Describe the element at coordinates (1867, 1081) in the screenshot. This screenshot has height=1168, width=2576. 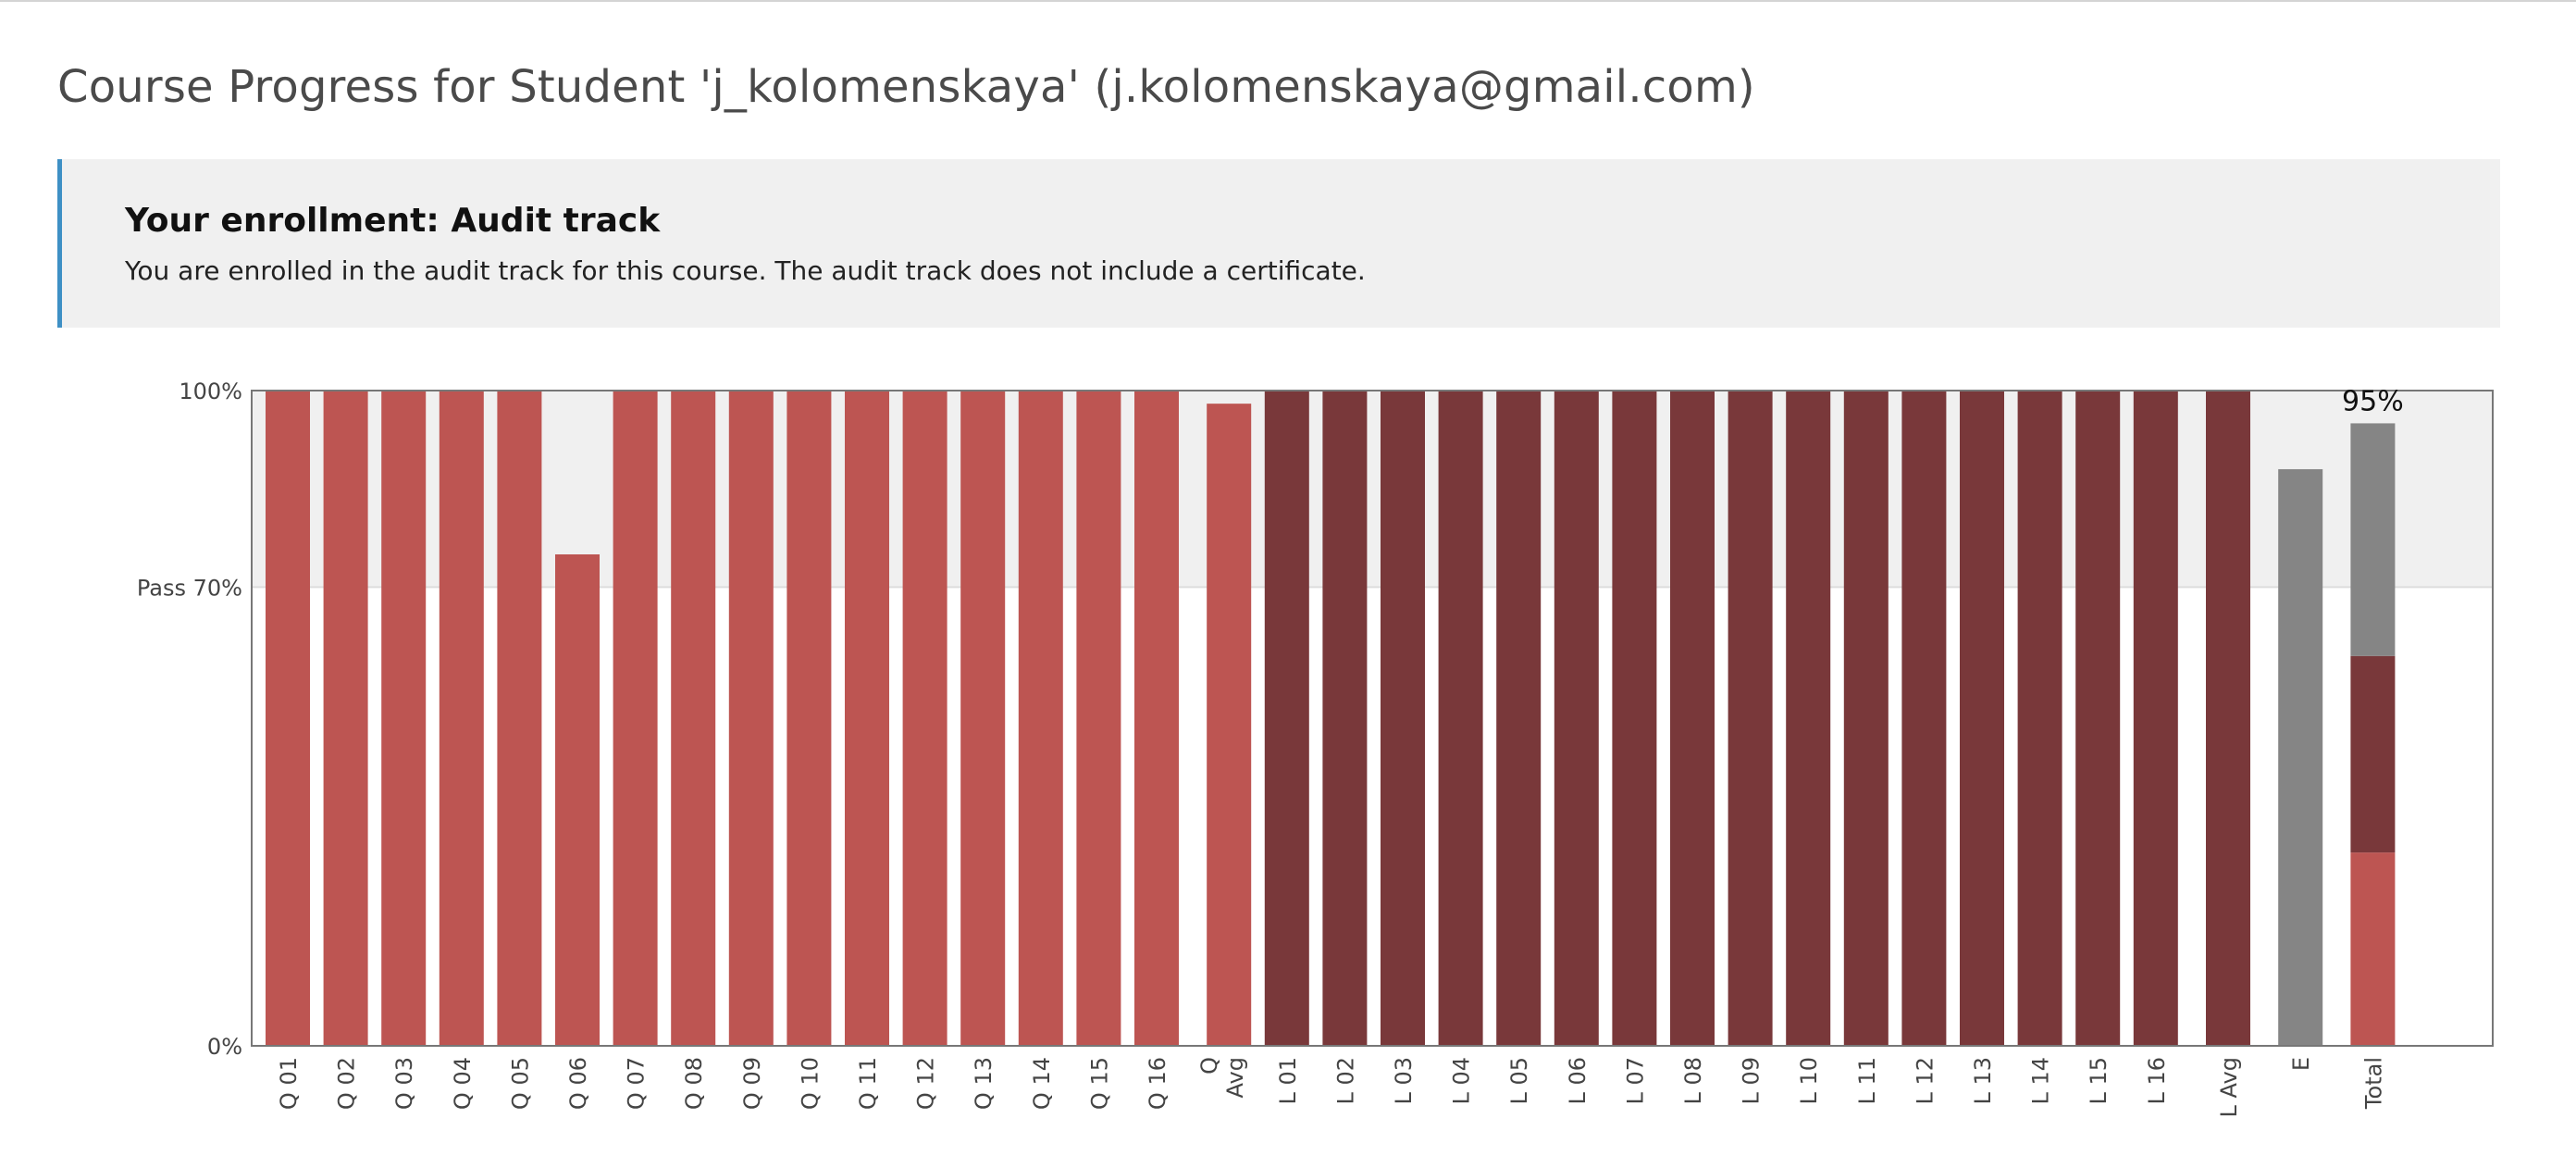
I see `x-tick-label: L 11` at that location.